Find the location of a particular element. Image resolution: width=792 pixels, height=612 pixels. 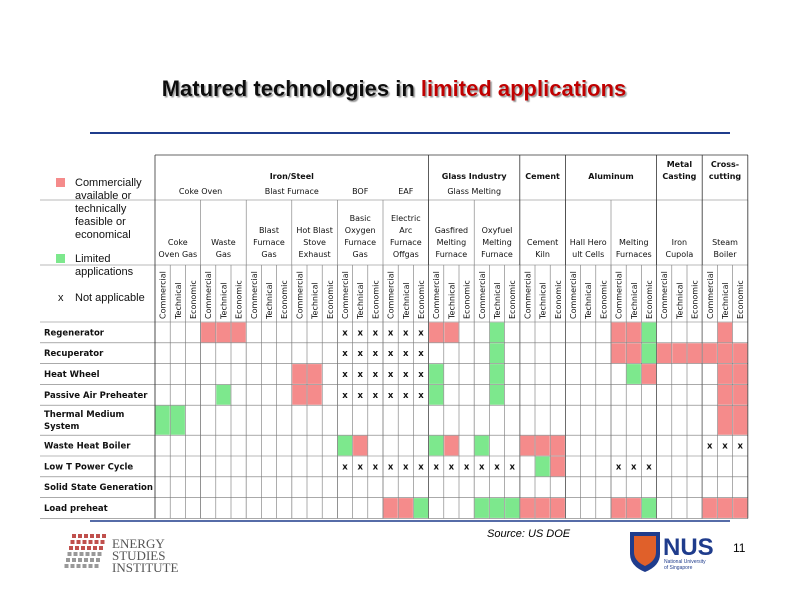

sector-label: Aluminum is located at coordinates (610, 176).